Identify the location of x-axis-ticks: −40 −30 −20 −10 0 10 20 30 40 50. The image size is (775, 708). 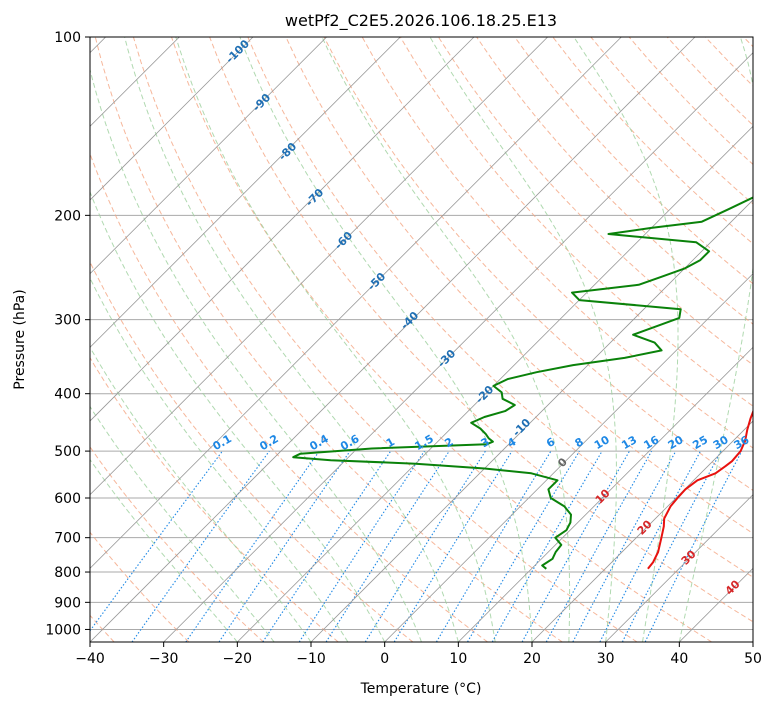
(418, 654).